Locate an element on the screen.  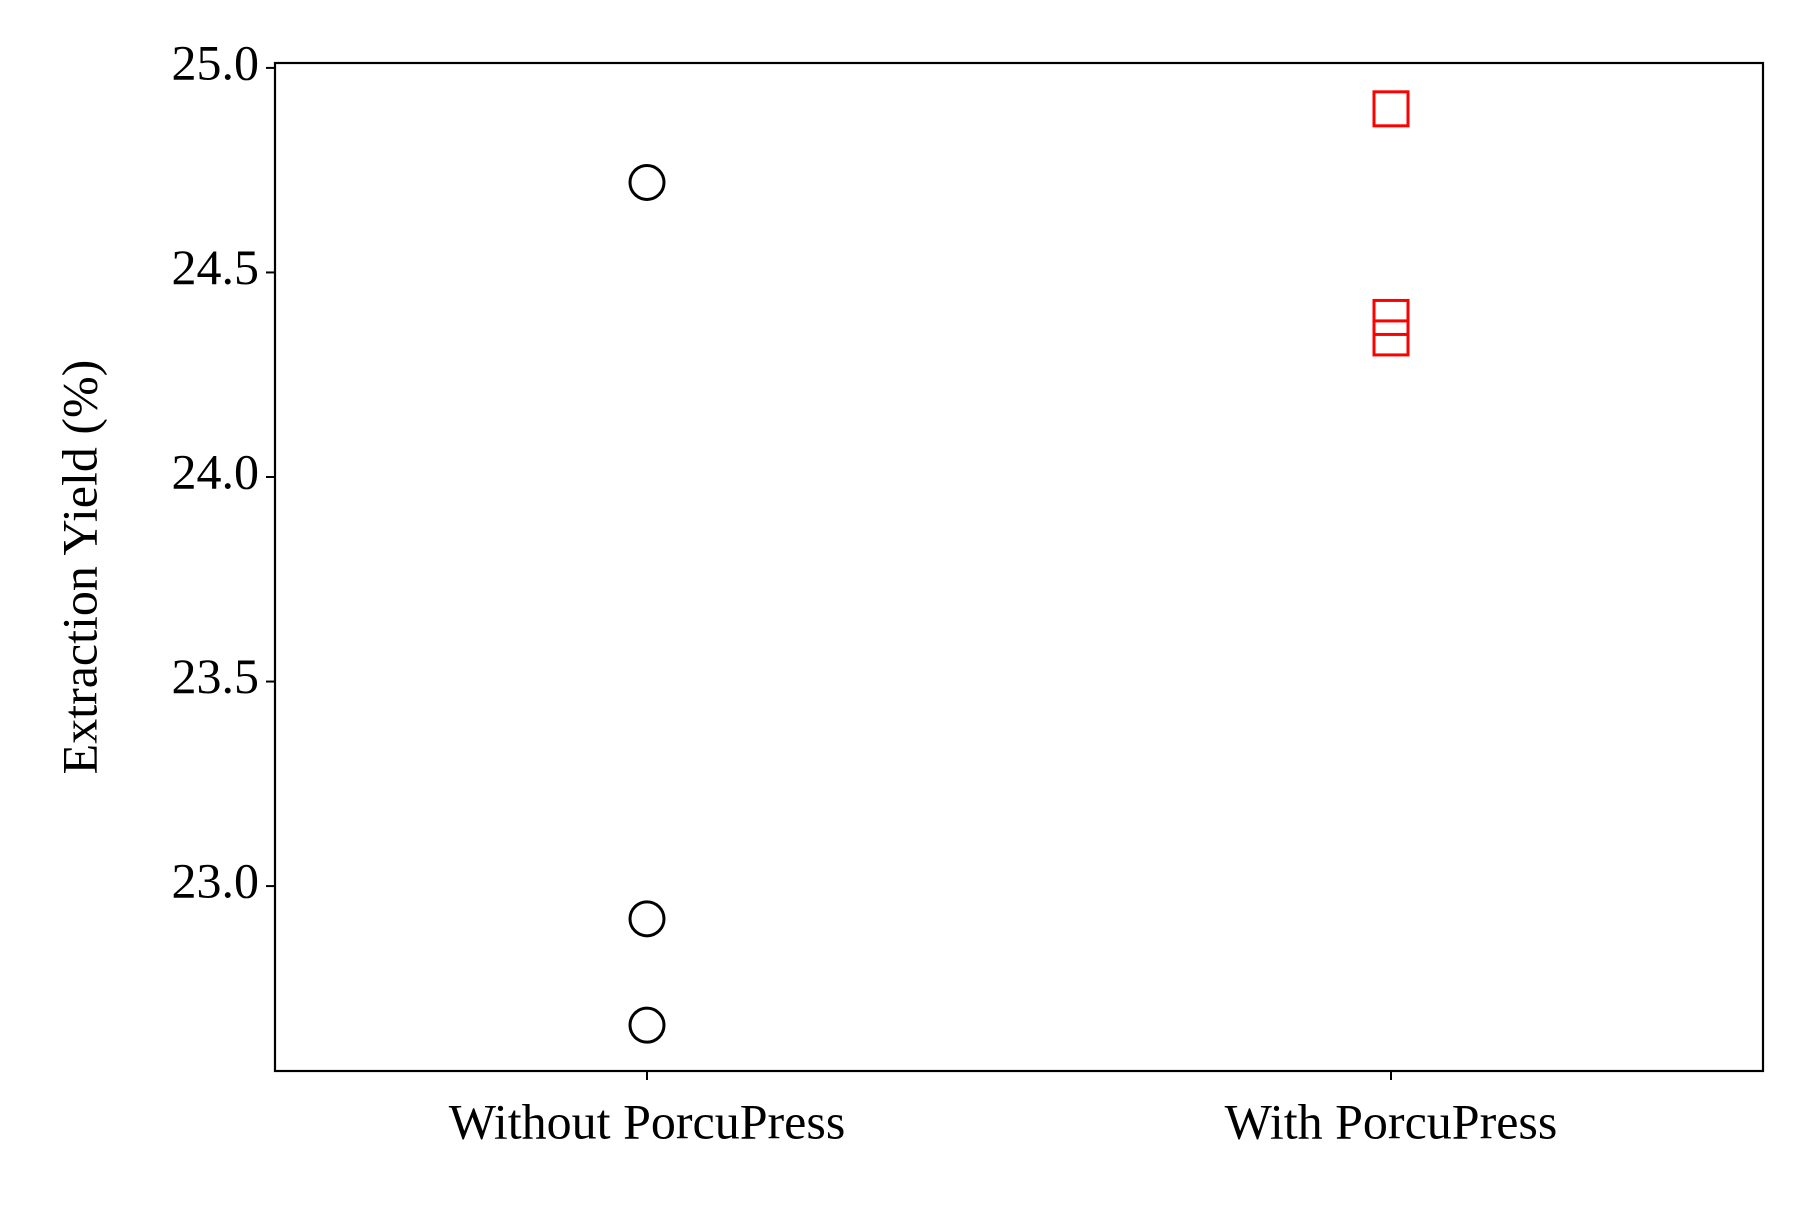
y-tick-label: 24.0 is located at coordinates (216, 471).